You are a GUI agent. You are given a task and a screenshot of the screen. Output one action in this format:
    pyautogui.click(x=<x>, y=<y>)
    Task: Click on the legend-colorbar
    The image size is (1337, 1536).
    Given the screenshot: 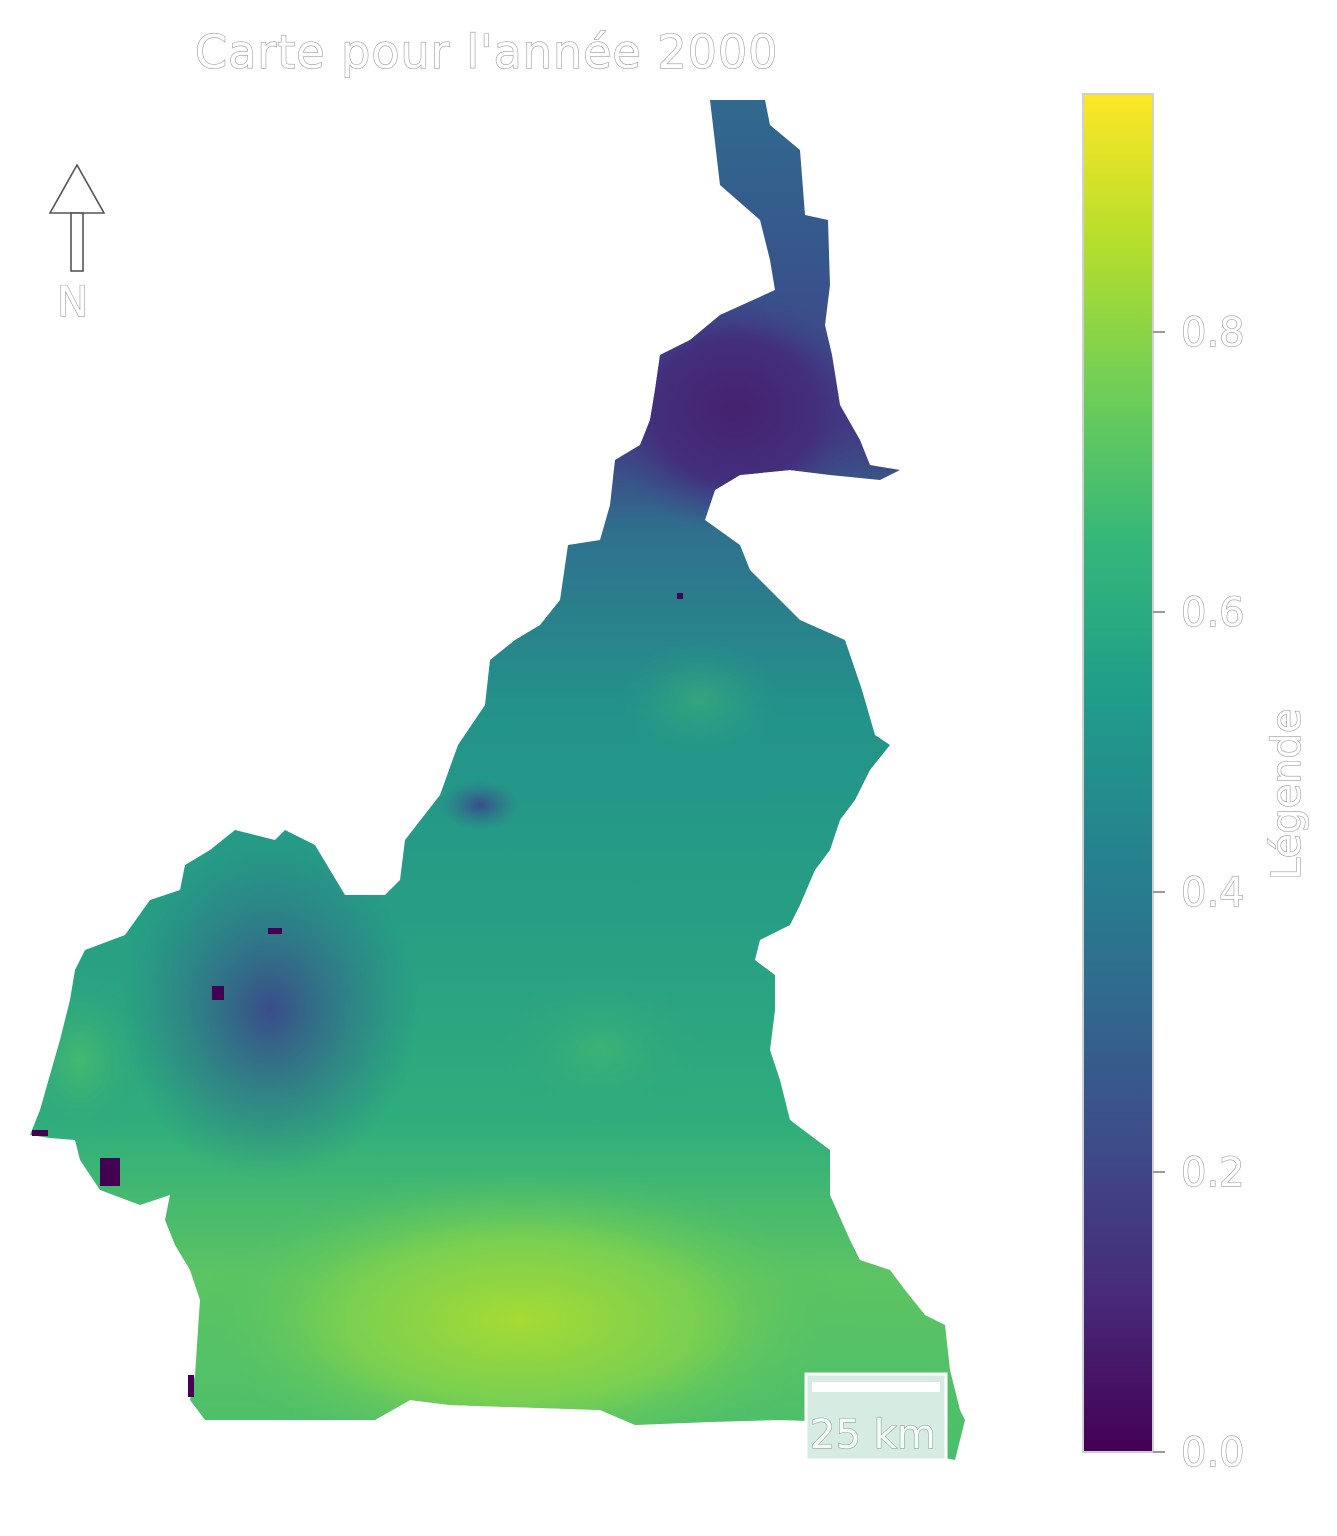 What is the action you would take?
    pyautogui.click(x=1118, y=773)
    